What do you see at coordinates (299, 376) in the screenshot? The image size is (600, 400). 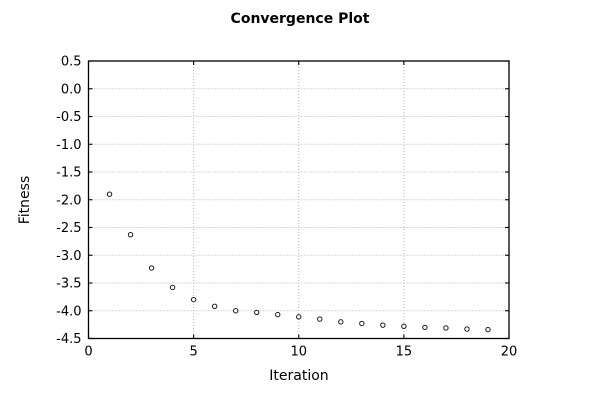 I see `x-axis-title: Iteration` at bounding box center [299, 376].